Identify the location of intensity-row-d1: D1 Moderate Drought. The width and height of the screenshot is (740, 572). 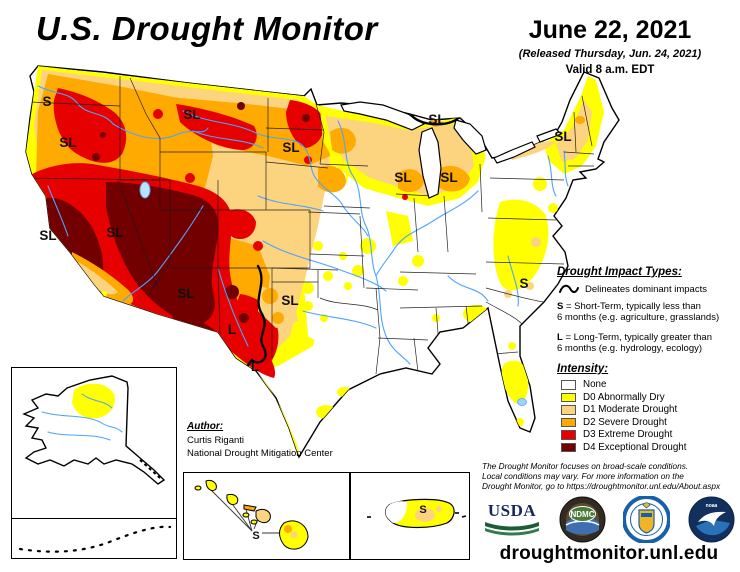
(650, 409).